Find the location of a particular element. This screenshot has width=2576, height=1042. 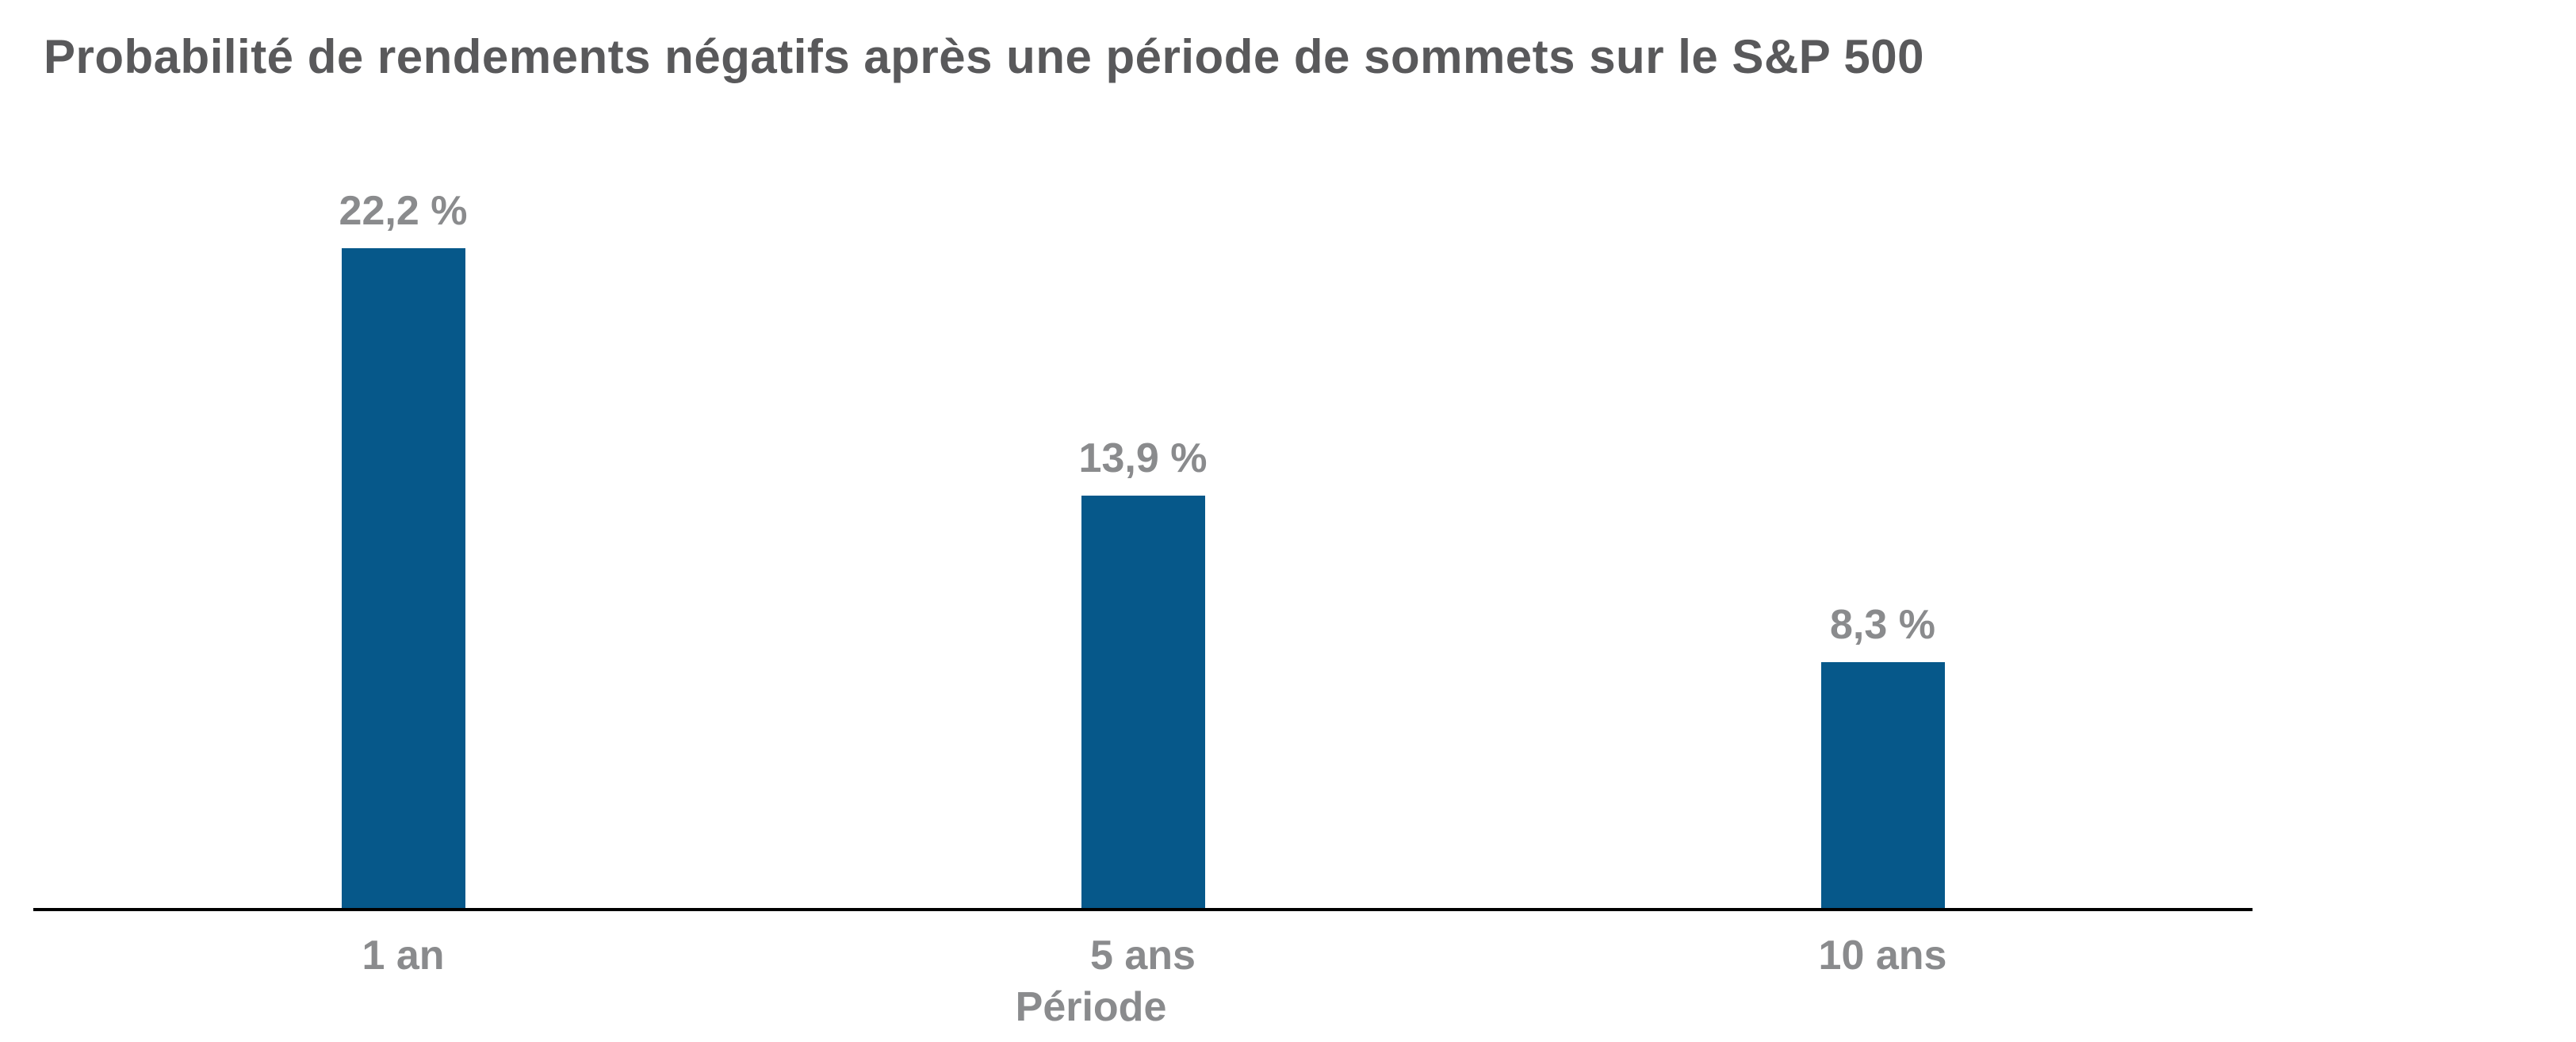

bar-10-ans is located at coordinates (1882, 786).